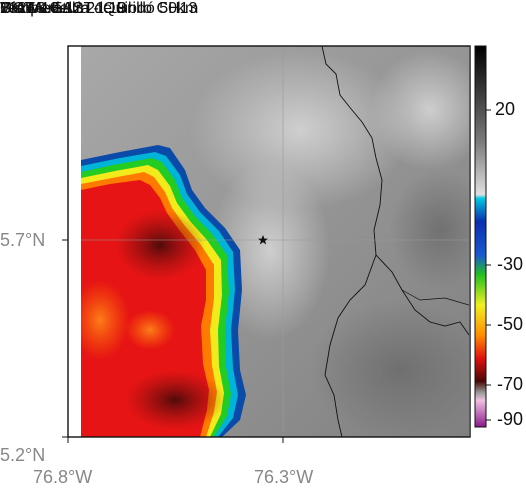 The image size is (526, 491). Describe the element at coordinates (23, 455) in the screenshot. I see `lat-label-5-2: 5.2°N` at that location.